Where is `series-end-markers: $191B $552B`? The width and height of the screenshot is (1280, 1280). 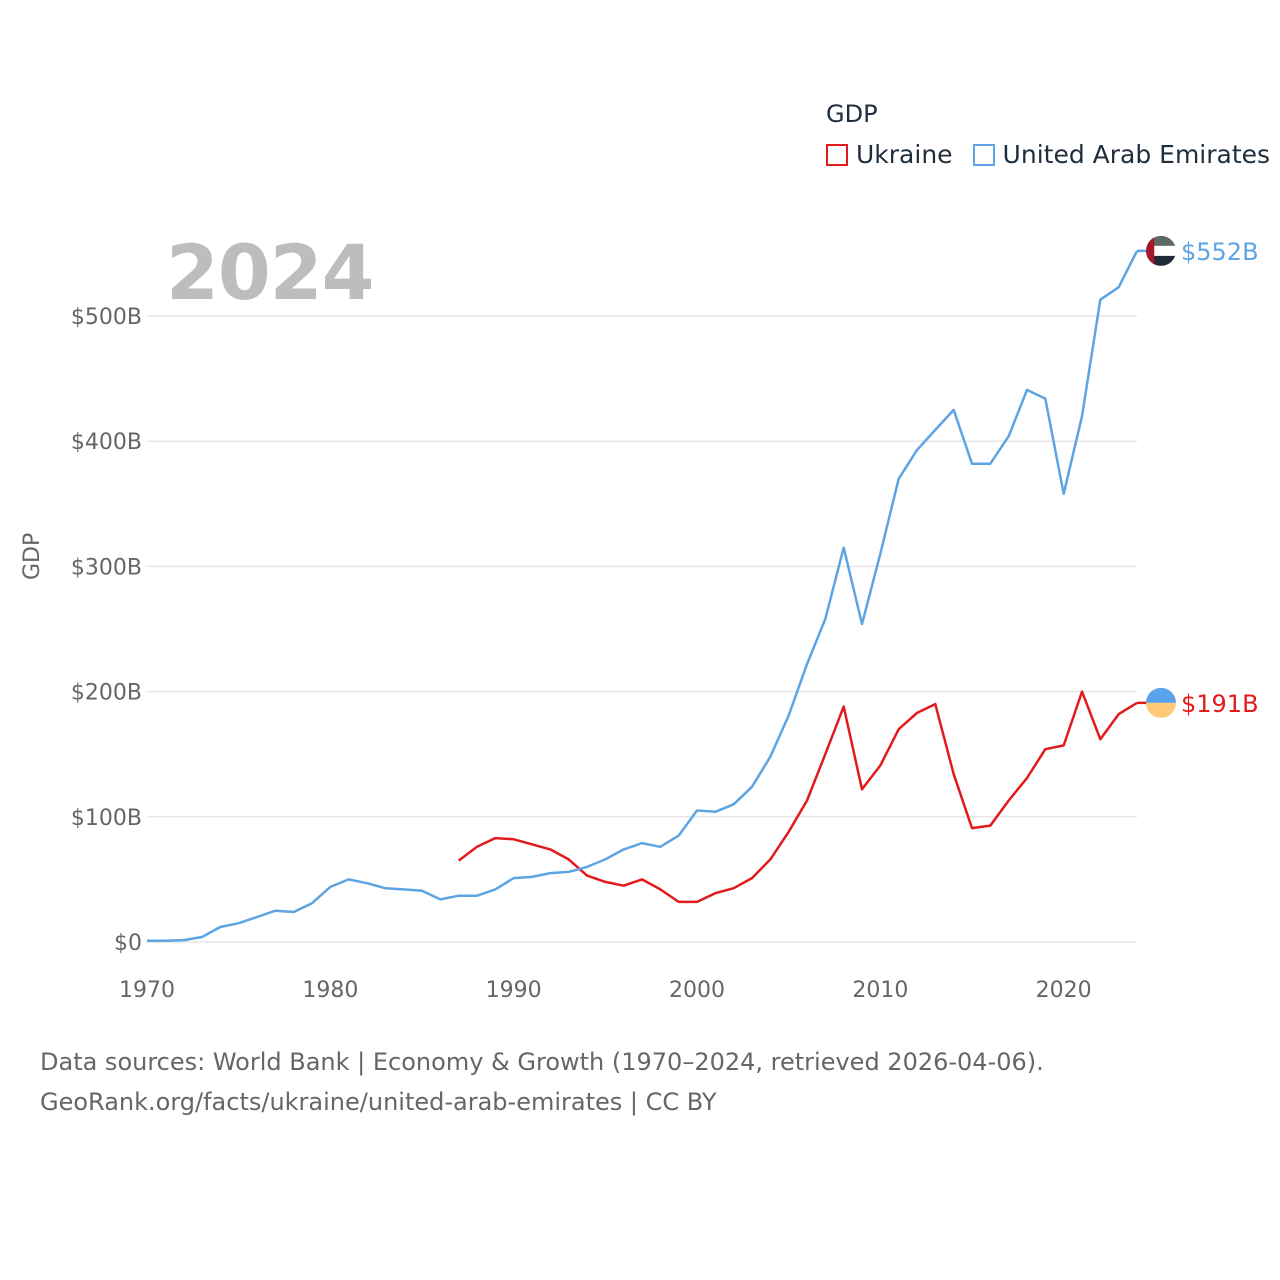 series-end-markers: $191B $552B is located at coordinates (1198, 476).